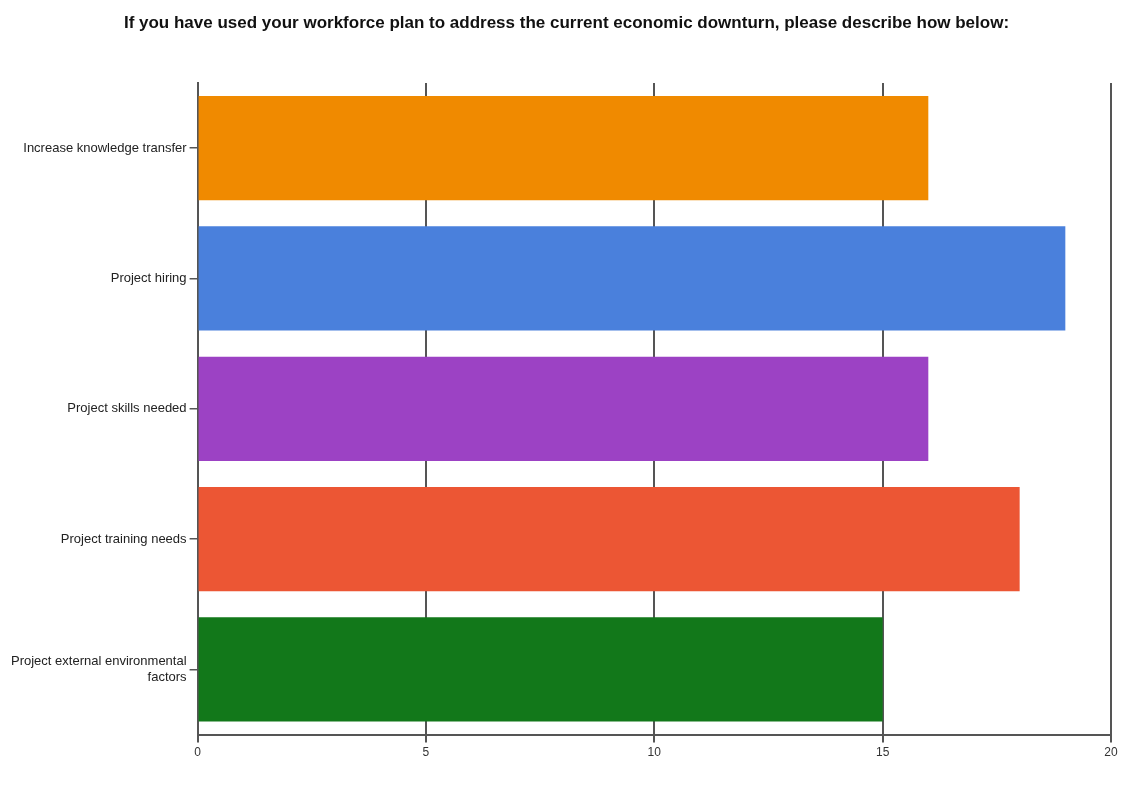 The height and width of the screenshot is (800, 1133). What do you see at coordinates (99, 668) in the screenshot?
I see `y-tick-label: Project external environmental factors` at bounding box center [99, 668].